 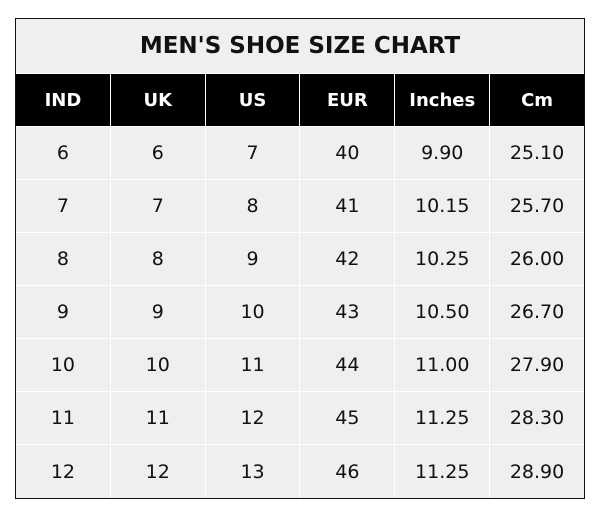 I want to click on column-header: Cm, so click(x=537, y=100).